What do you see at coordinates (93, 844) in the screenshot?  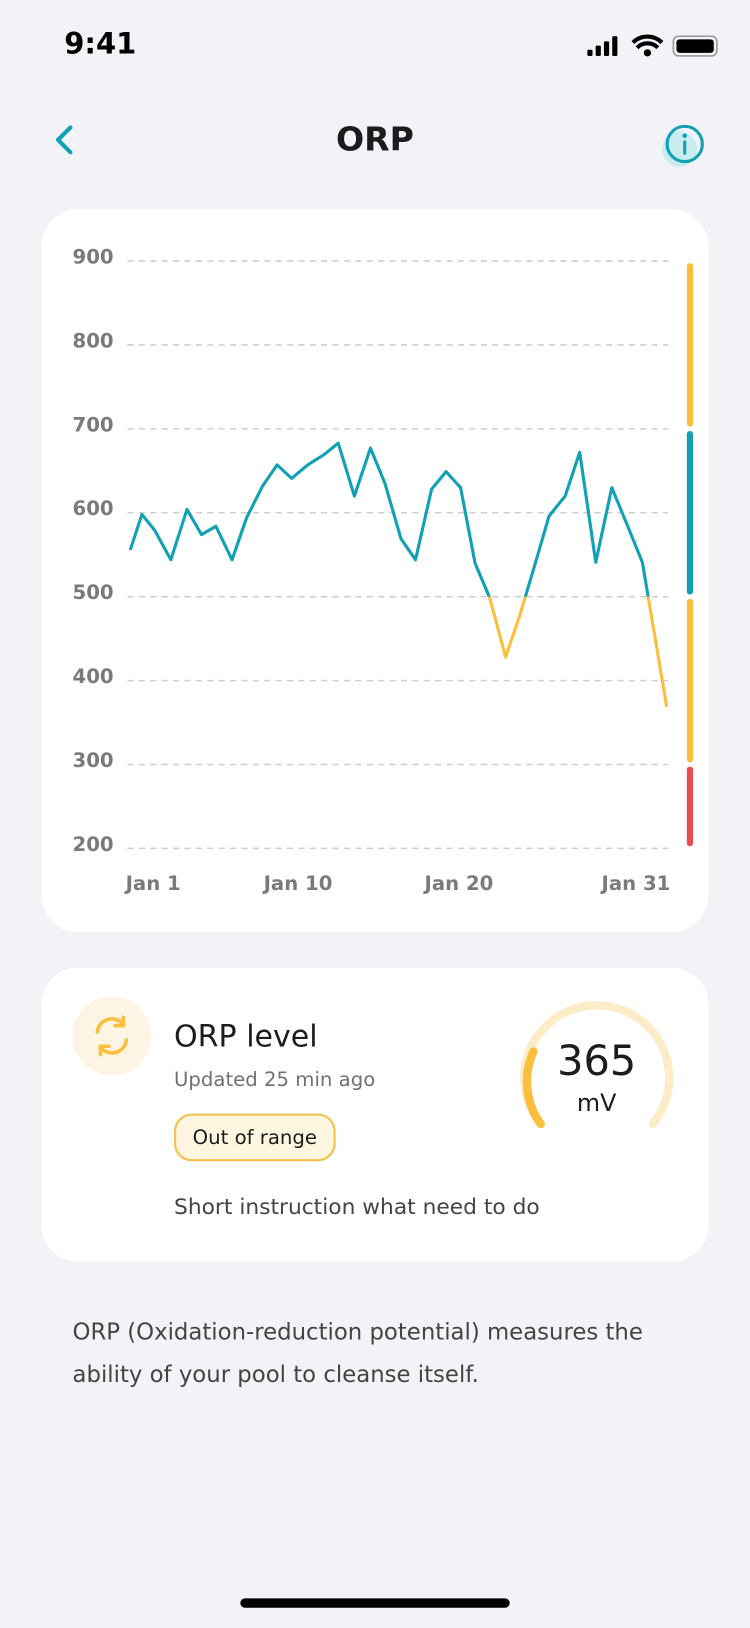 I see `y-tick-label: 200` at bounding box center [93, 844].